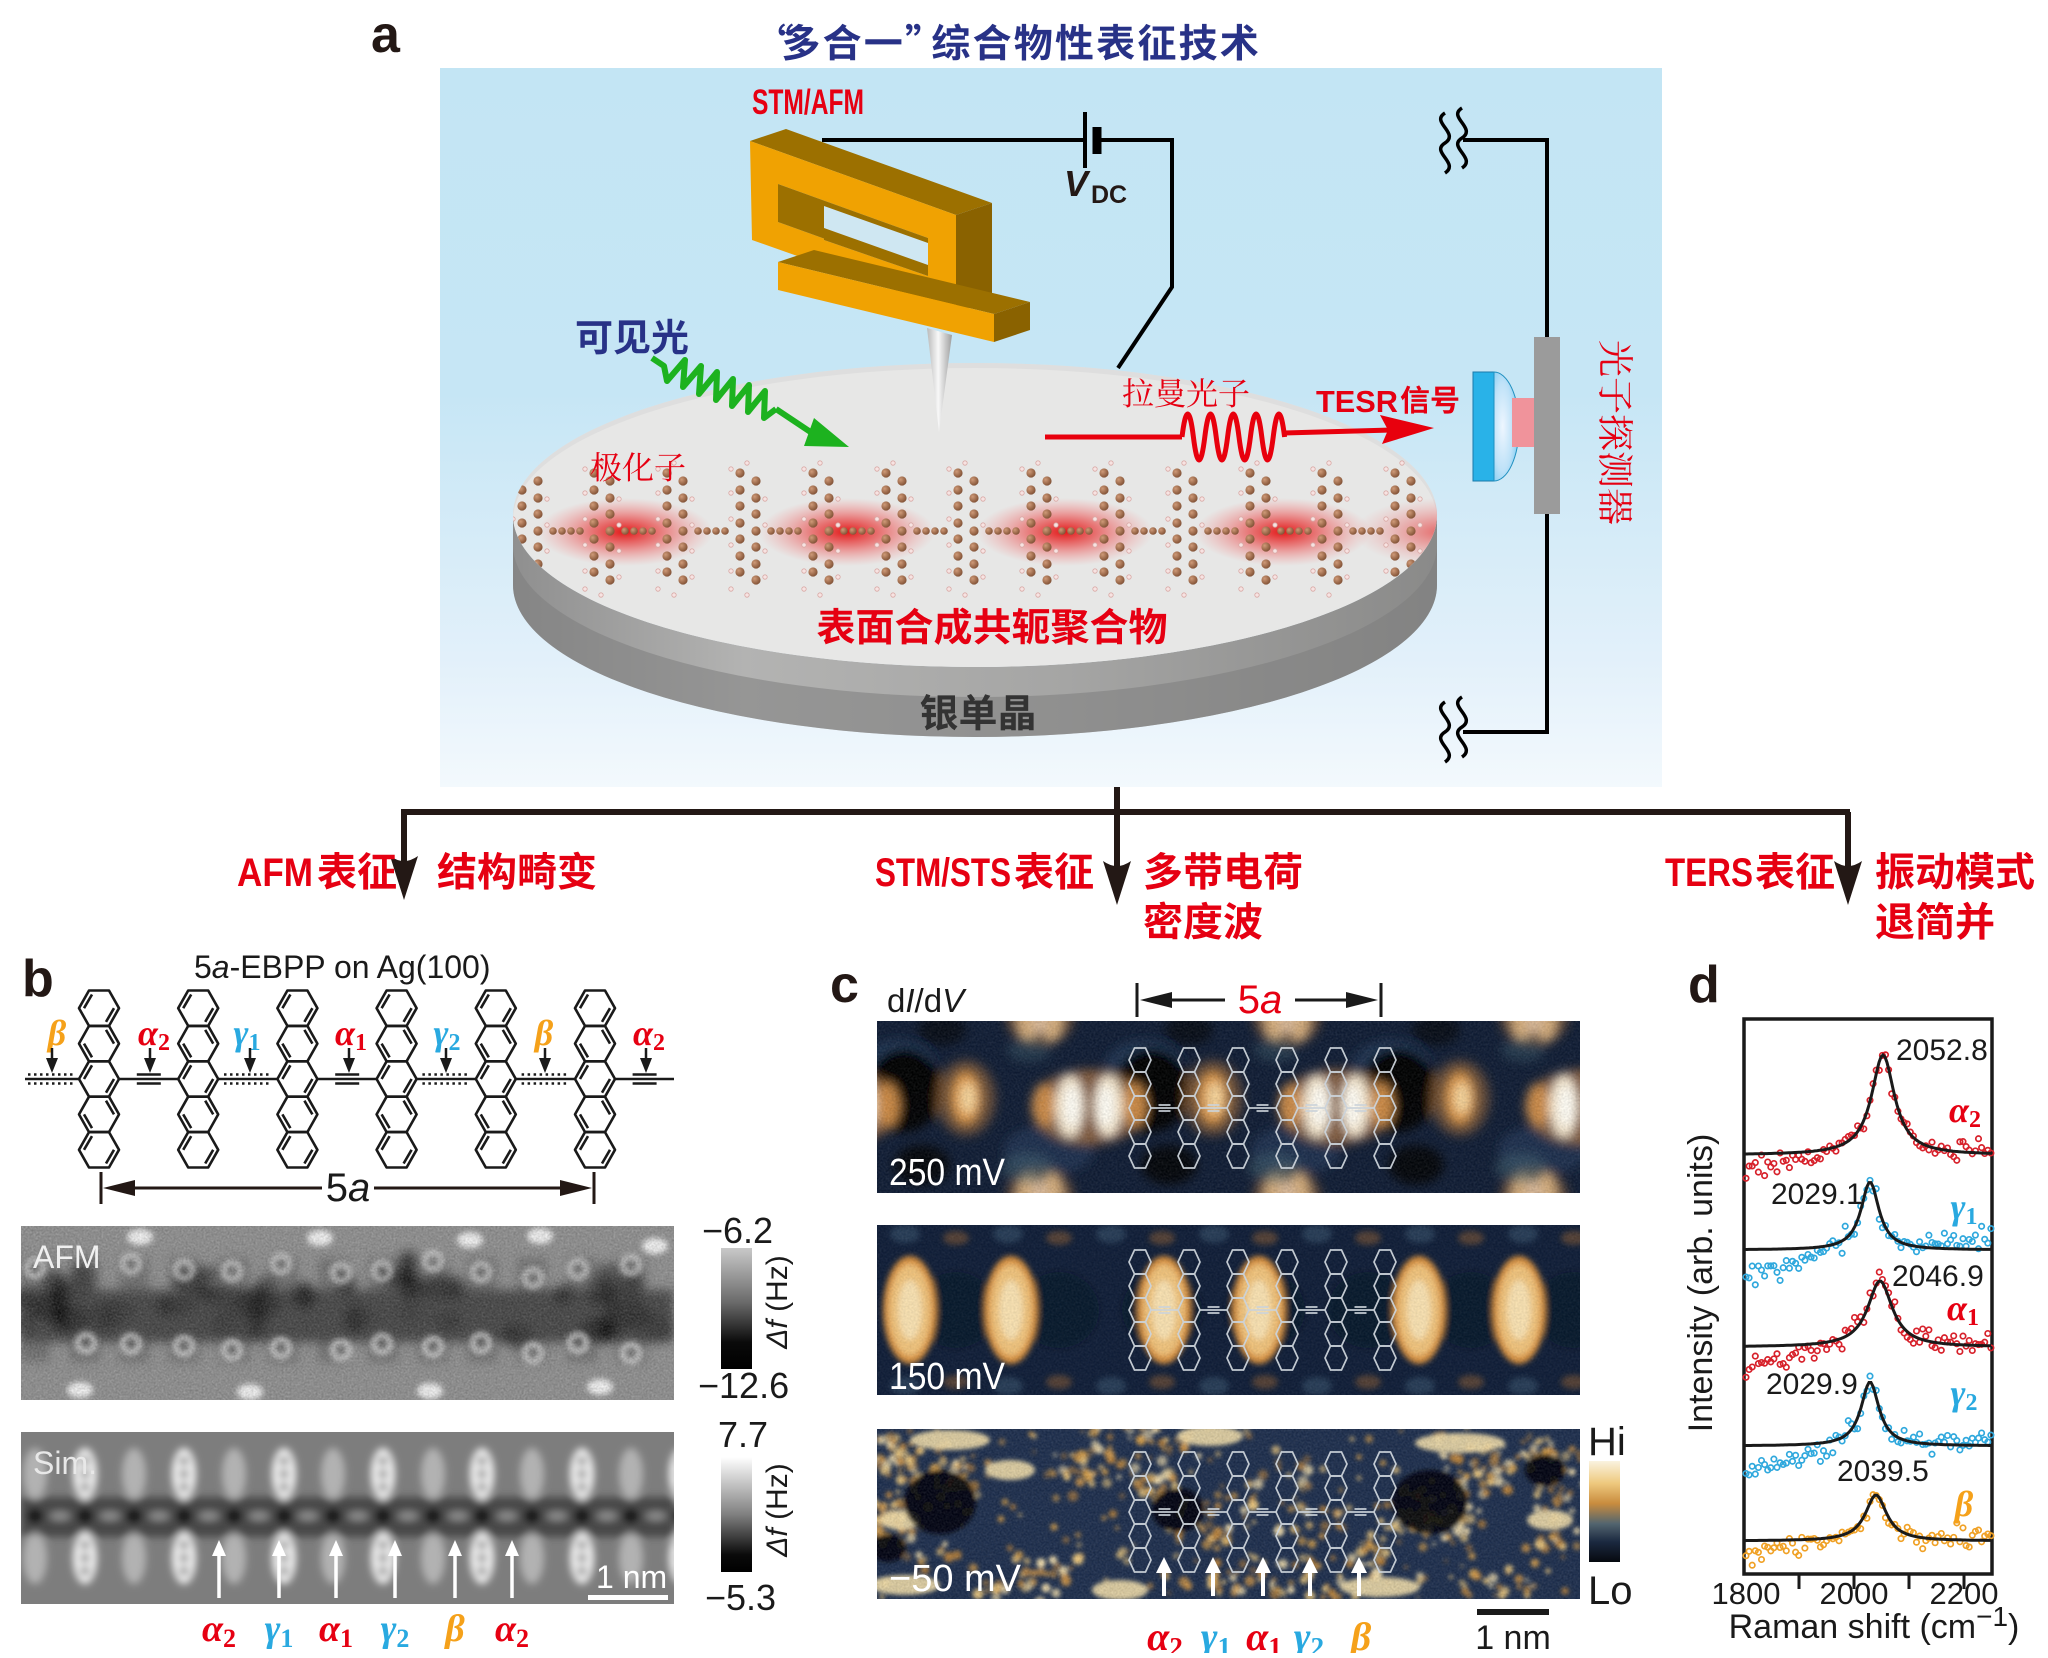 This screenshot has height=1658, width=2048. What do you see at coordinates (1610, 1591) in the screenshot?
I see `svg-text: Lo` at bounding box center [1610, 1591].